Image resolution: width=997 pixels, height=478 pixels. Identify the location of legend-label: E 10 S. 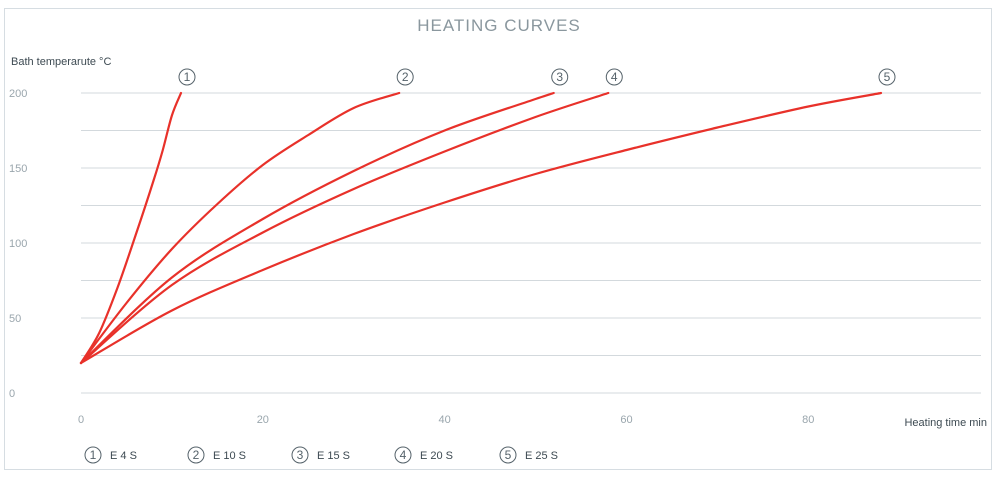
(229, 456).